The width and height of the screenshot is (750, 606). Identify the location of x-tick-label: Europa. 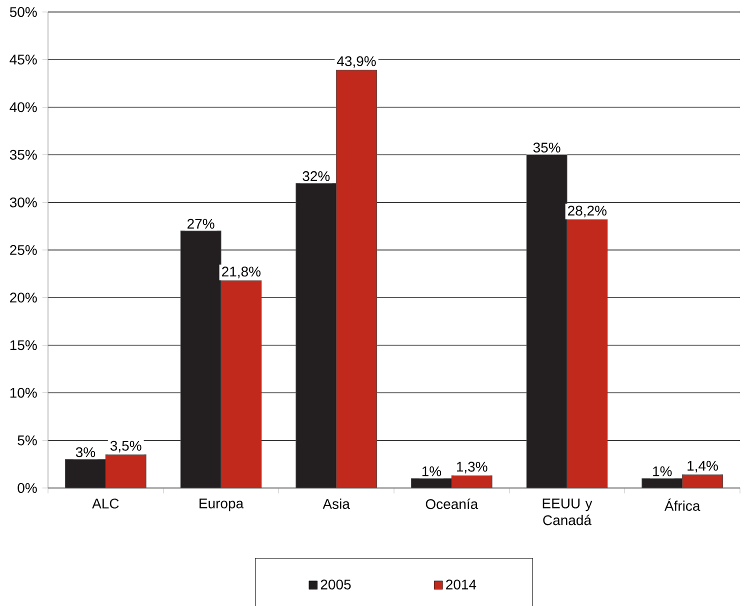
(222, 505).